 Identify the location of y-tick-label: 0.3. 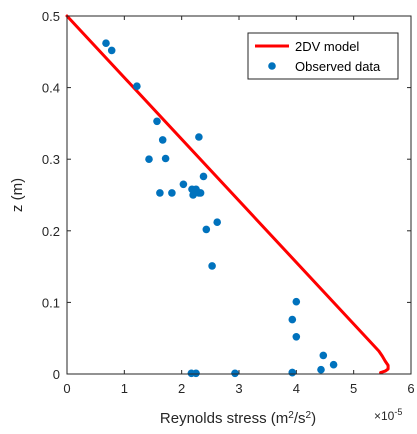
(51, 159).